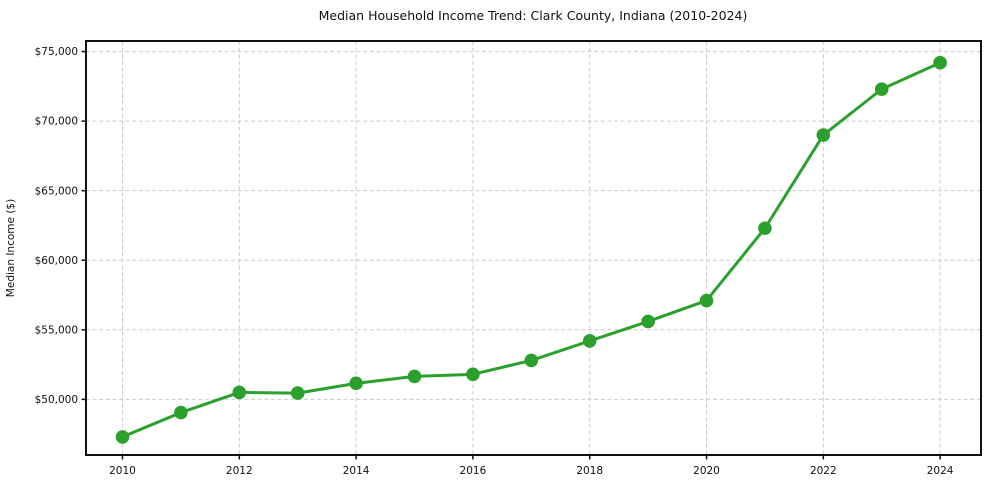 The height and width of the screenshot is (490, 989). What do you see at coordinates (56, 400) in the screenshot?
I see `y-tick-label: $50,000` at bounding box center [56, 400].